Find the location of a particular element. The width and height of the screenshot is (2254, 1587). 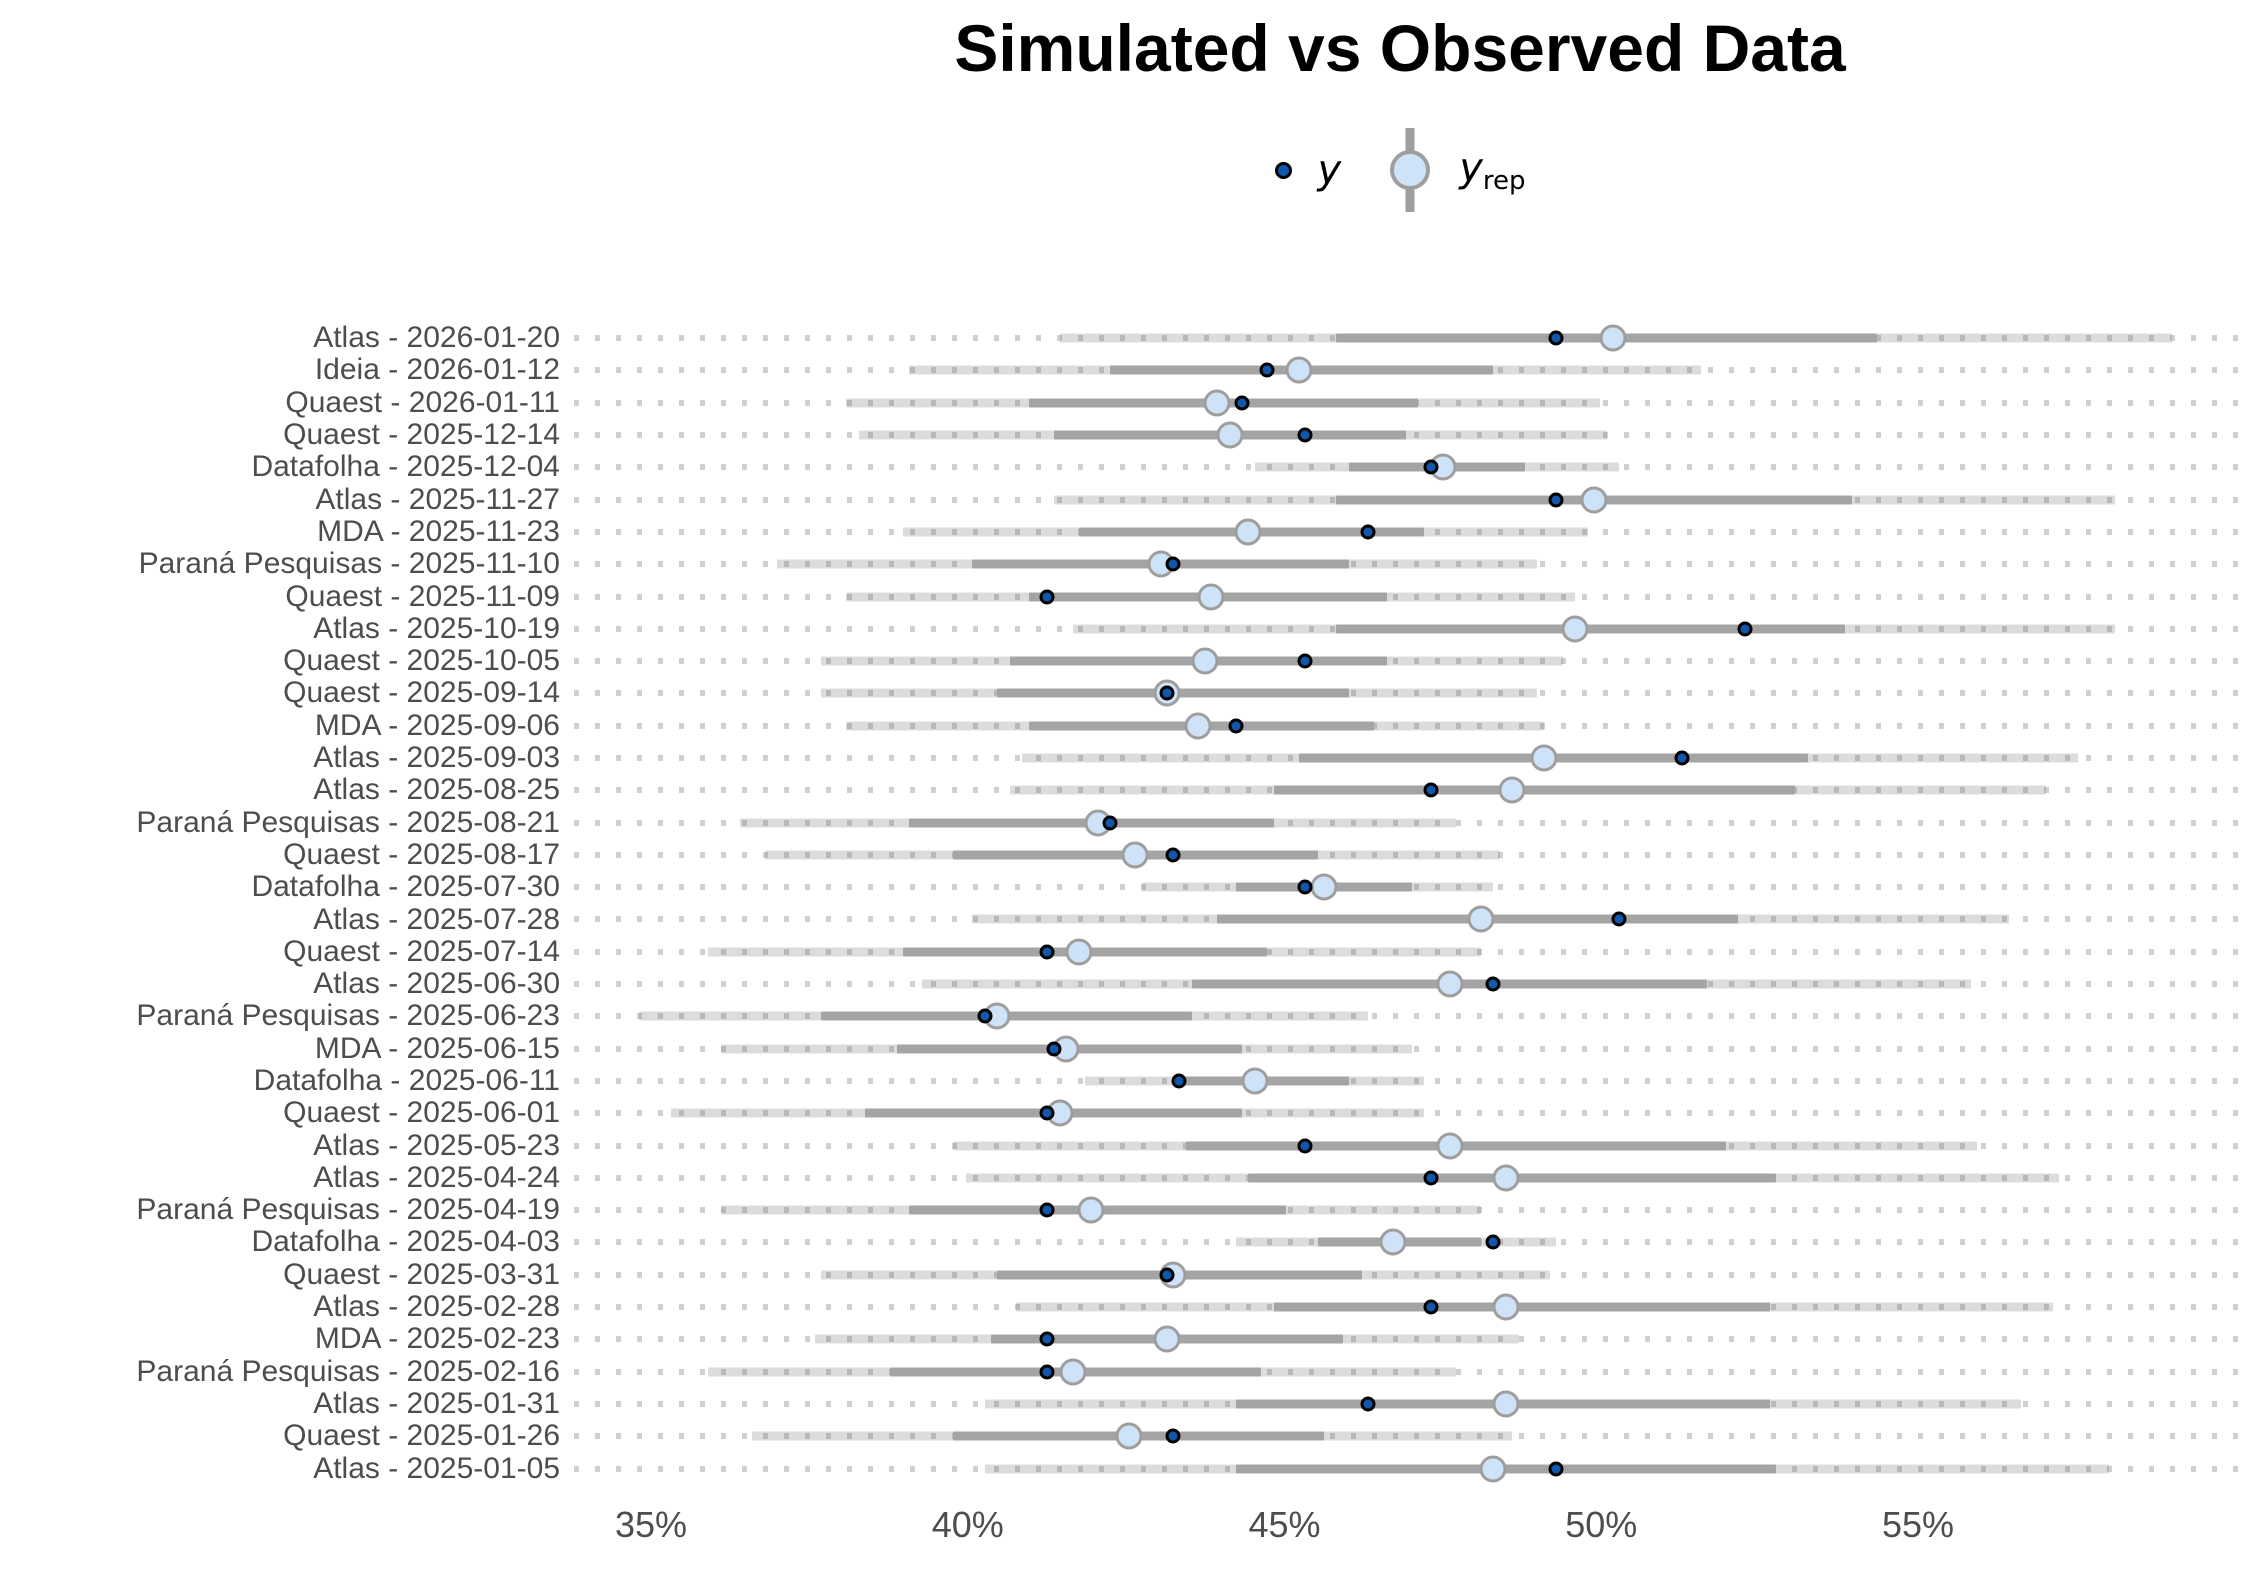

table-row: Atlas - 2025-08-25 is located at coordinates (1127, 789).